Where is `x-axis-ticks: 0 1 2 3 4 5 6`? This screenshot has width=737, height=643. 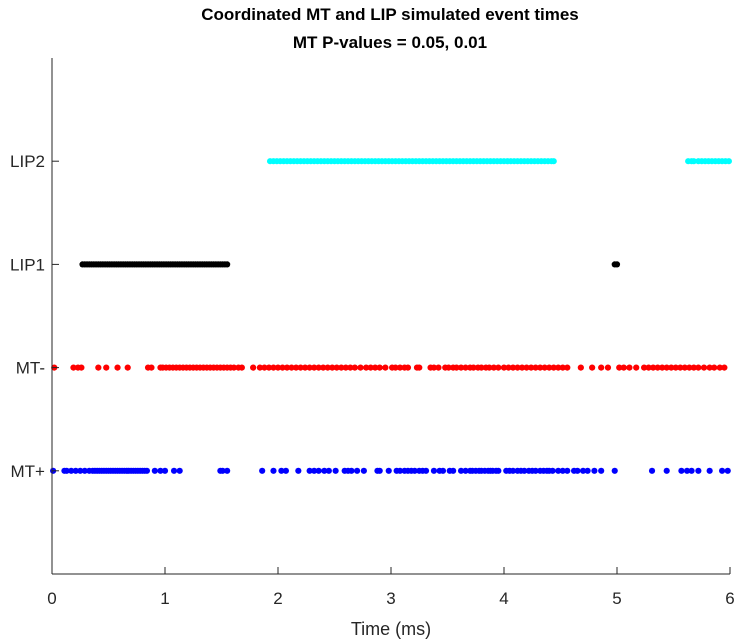
x-axis-ticks: 0 1 2 3 4 5 6 is located at coordinates (391, 587).